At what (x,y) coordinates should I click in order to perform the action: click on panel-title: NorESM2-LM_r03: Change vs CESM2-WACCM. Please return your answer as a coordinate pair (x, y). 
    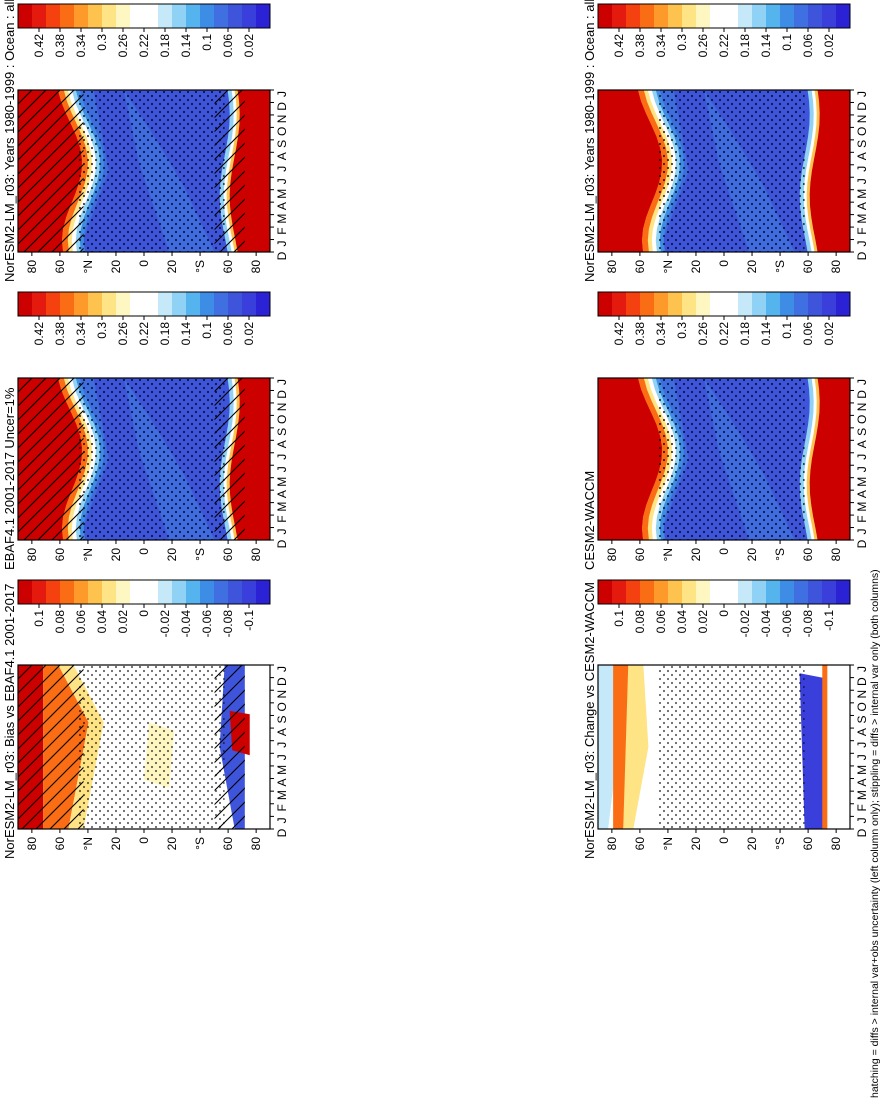
    Looking at the image, I should click on (589, 720).